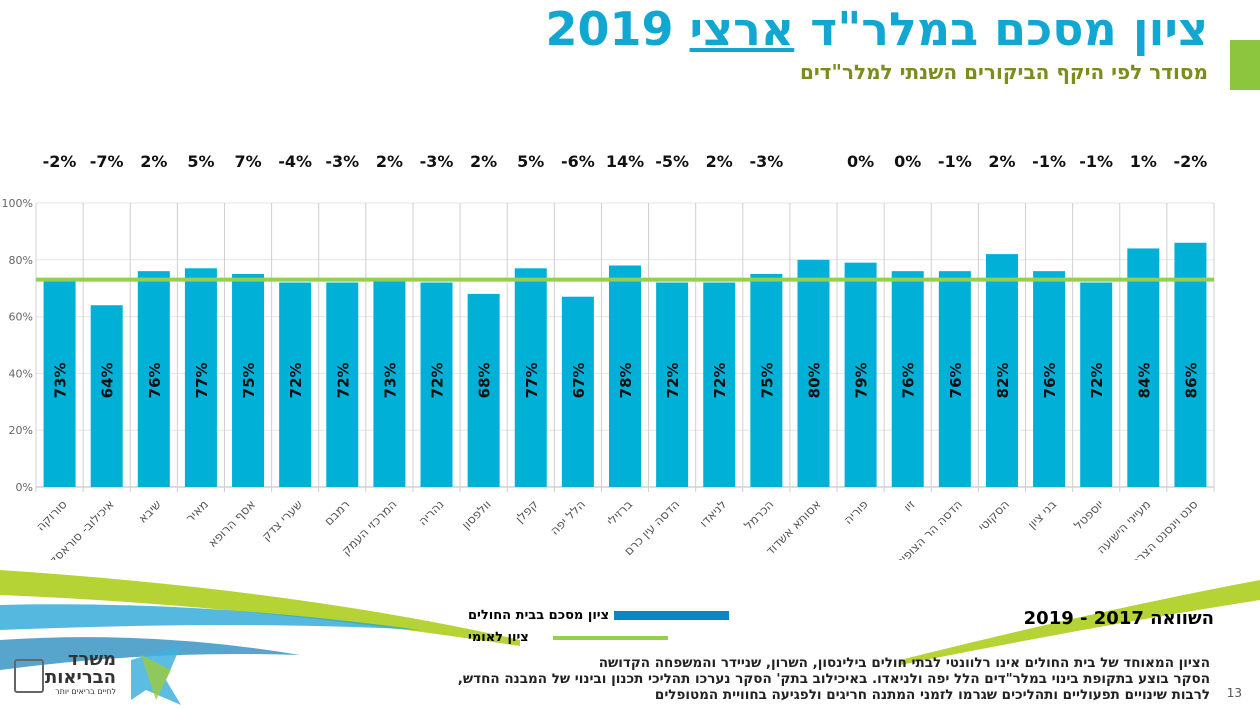 The width and height of the screenshot is (1260, 710). What do you see at coordinates (197, 511) in the screenshot?
I see `x-tick-label: מאיר` at bounding box center [197, 511].